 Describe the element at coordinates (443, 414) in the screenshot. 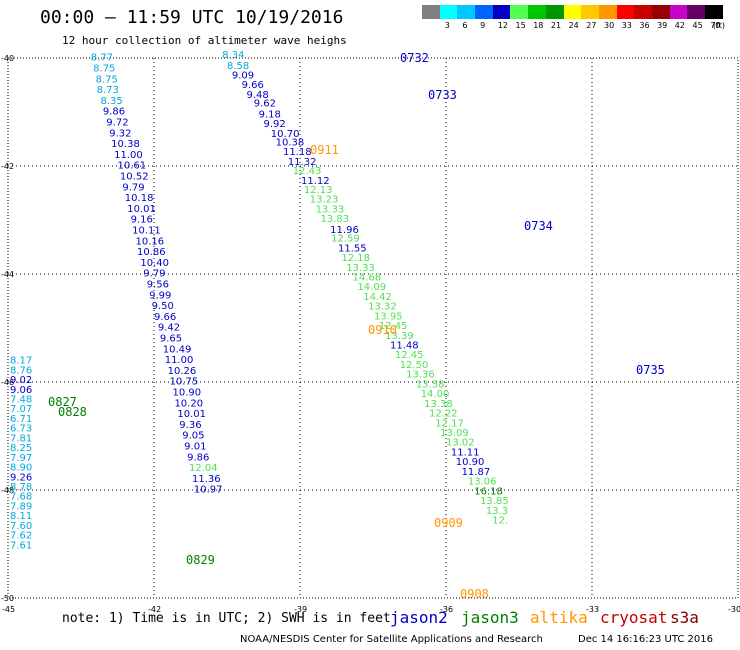

I see `wave-height-value: 12.22` at that location.